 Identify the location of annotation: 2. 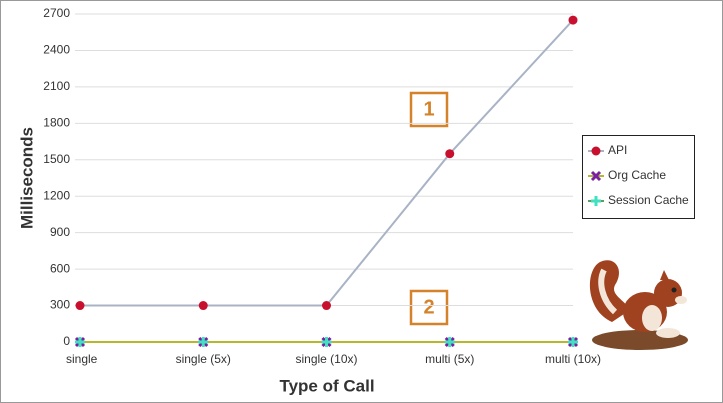
(428, 307).